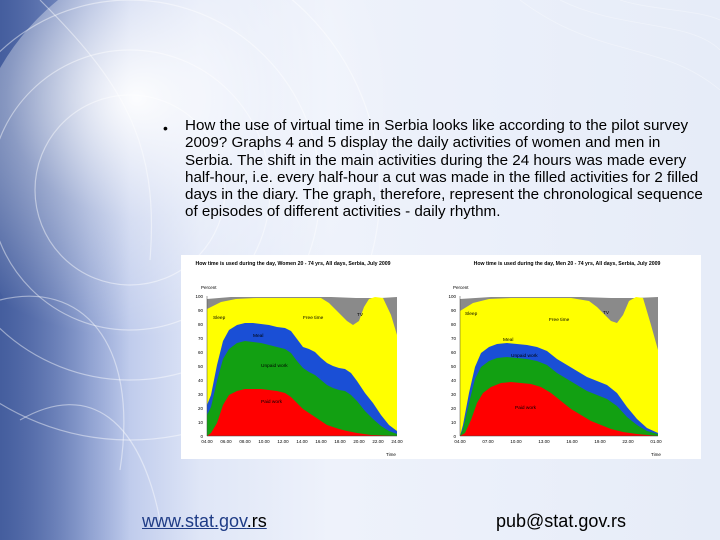 This screenshot has height=540, width=720. What do you see at coordinates (256, 521) in the screenshot?
I see `website-link-suffix: .rs` at bounding box center [256, 521].